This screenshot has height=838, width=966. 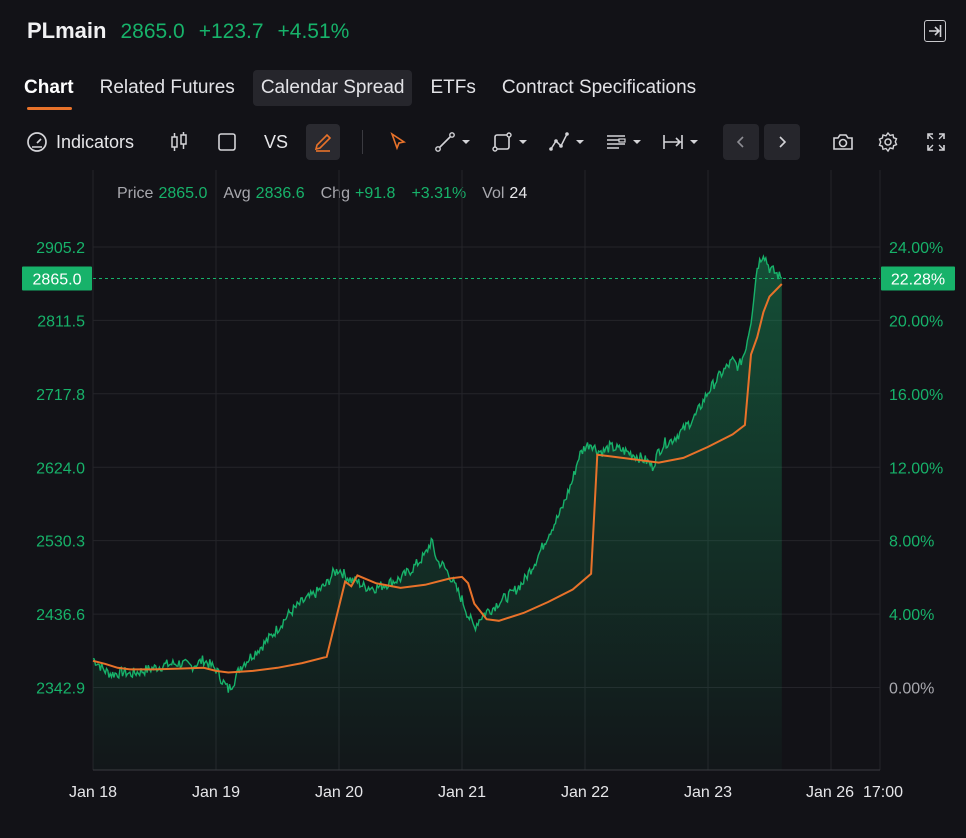 I want to click on last-price: 2865.0, so click(x=152, y=31).